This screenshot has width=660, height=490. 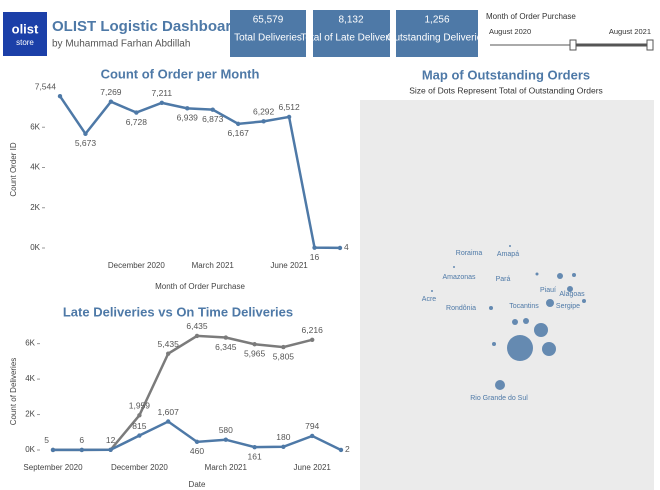 I want to click on map-title: Map of Outstanding Orders, so click(x=506, y=74).